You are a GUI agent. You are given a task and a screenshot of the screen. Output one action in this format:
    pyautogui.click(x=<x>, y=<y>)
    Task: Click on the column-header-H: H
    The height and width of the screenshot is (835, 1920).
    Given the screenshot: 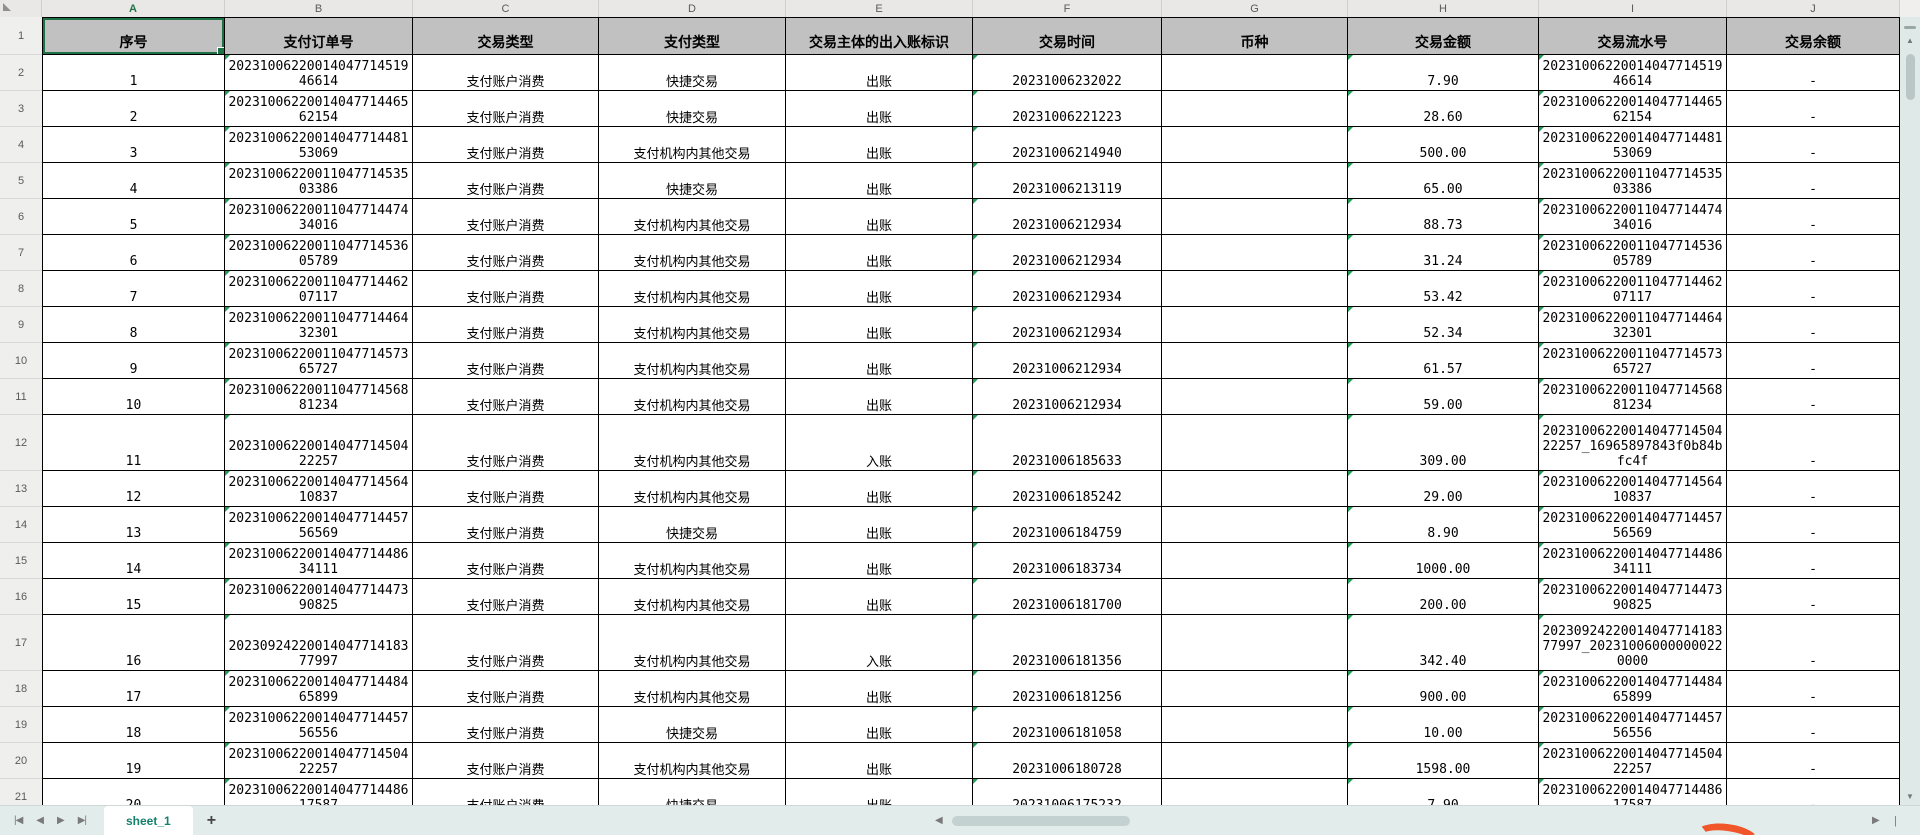 What is the action you would take?
    pyautogui.click(x=1443, y=8)
    